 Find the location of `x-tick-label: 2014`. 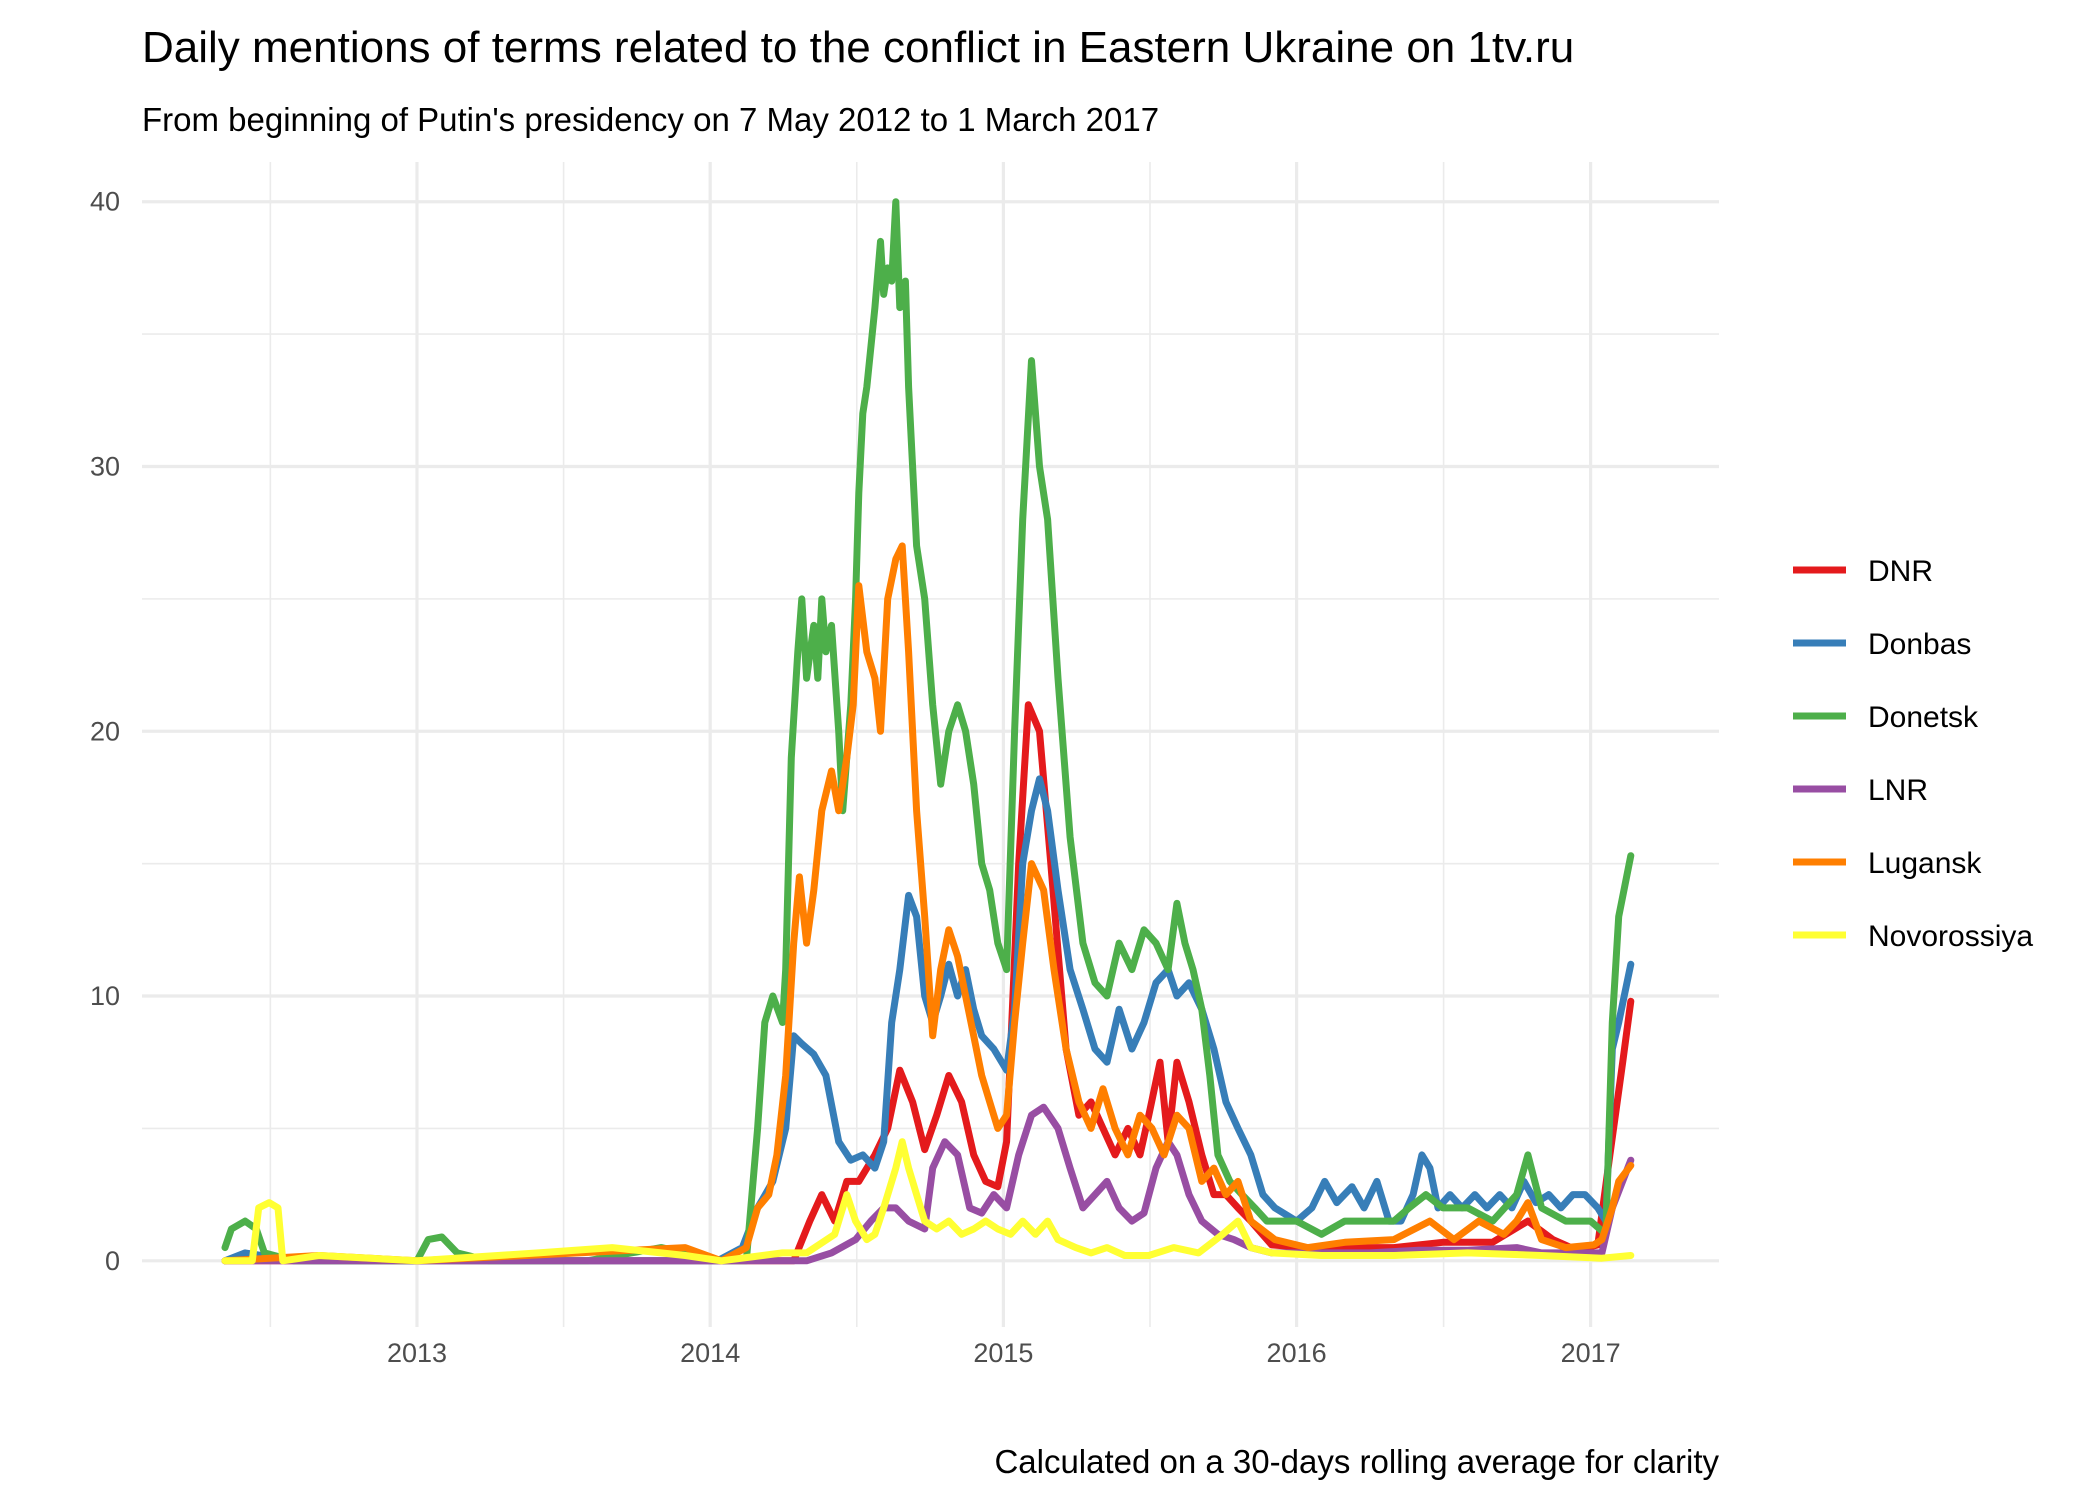

x-tick-label: 2014 is located at coordinates (710, 1353).